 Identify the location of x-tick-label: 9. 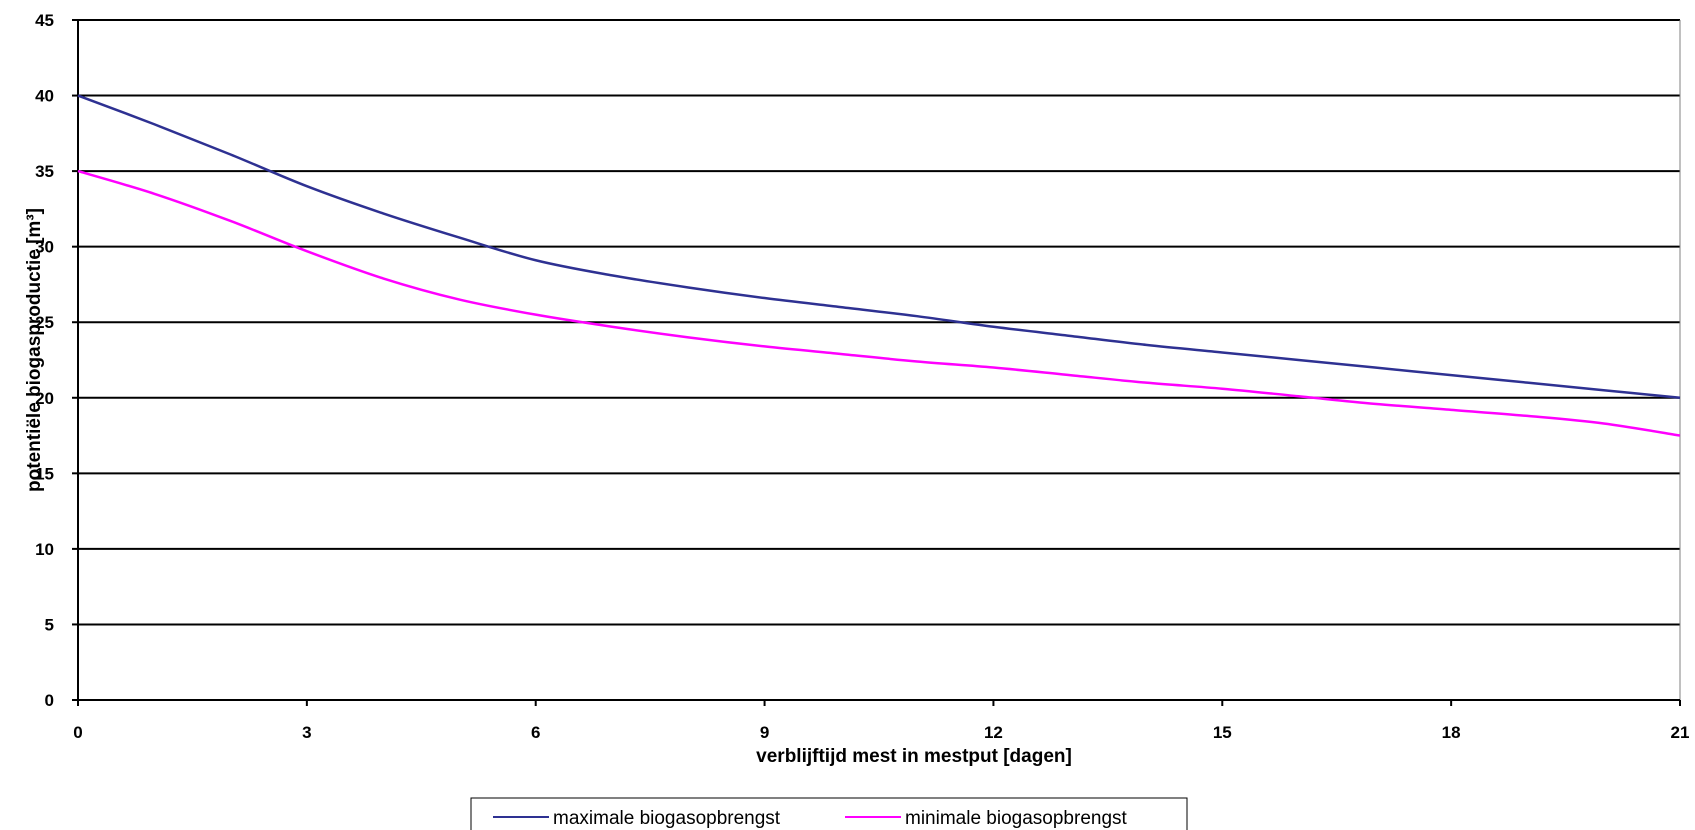
(764, 732).